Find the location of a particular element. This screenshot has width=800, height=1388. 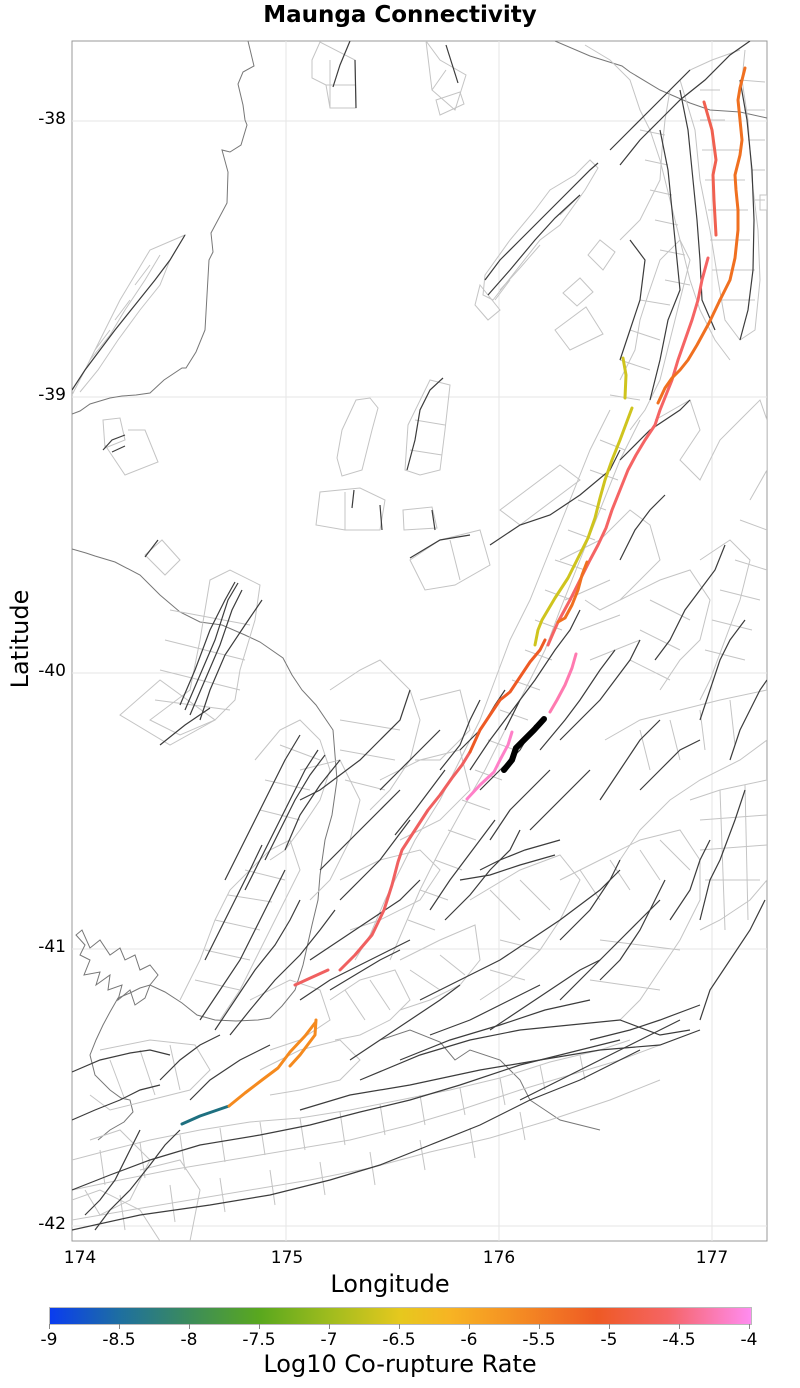

colorbar-tick: -9 is located at coordinates (49, 1340).